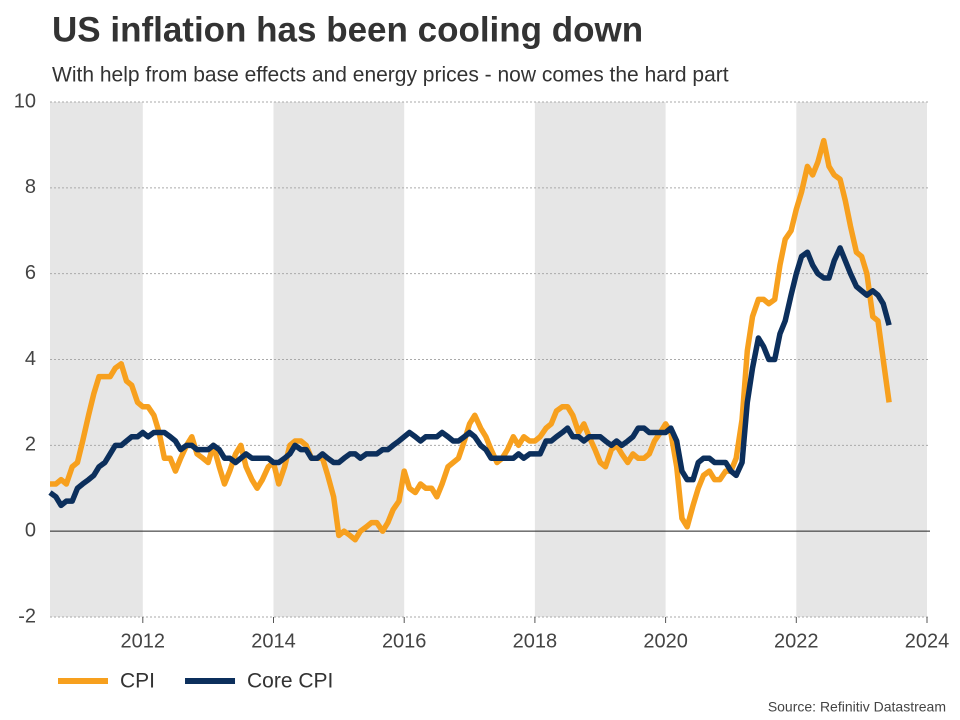 The width and height of the screenshot is (960, 720). Describe the element at coordinates (273, 641) in the screenshot. I see `x-tick-label: 2014` at that location.